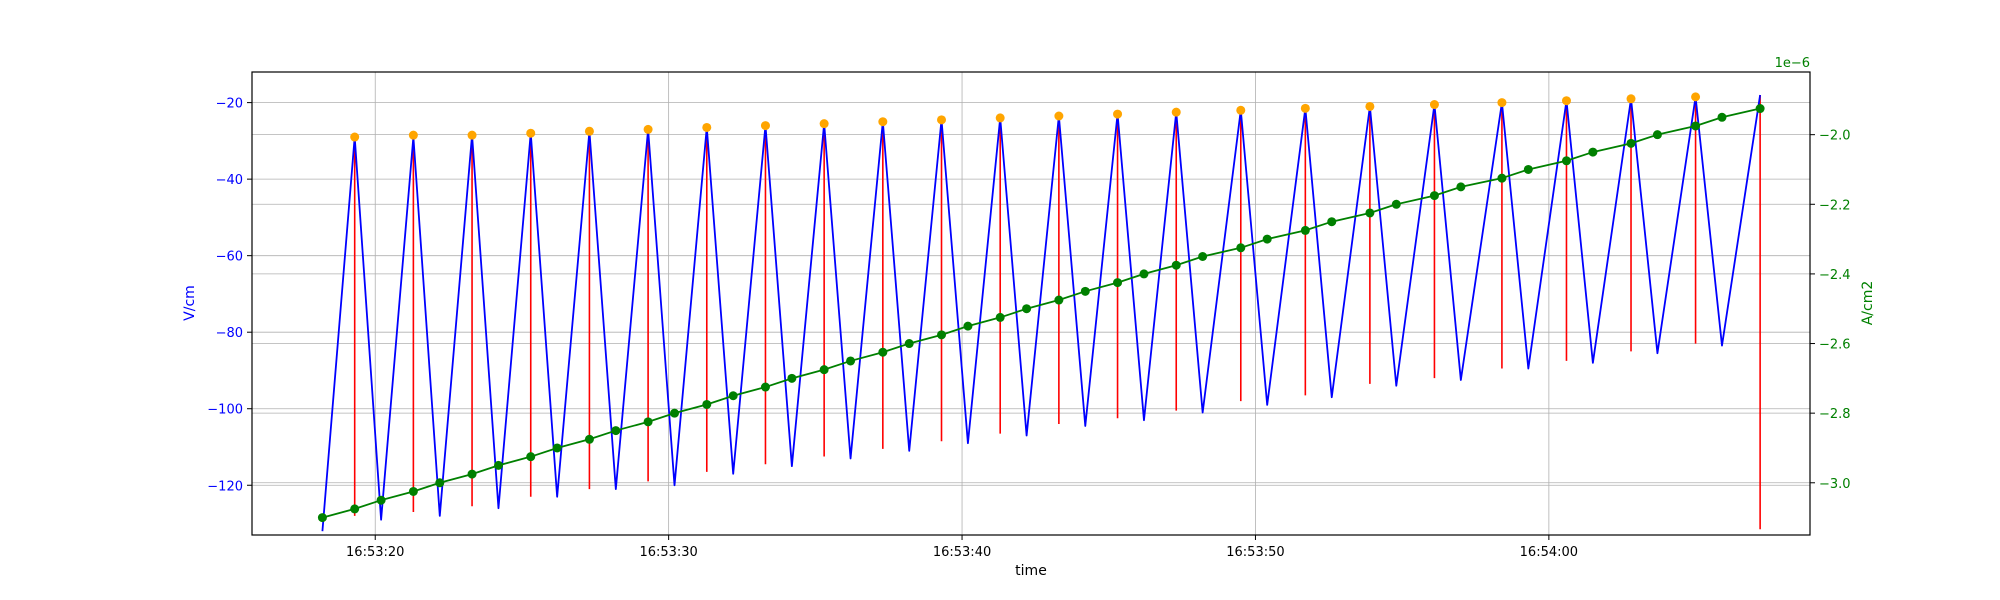  What do you see at coordinates (1792, 63) in the screenshot?
I see `y-axis-right-offset: 1e−6` at bounding box center [1792, 63].